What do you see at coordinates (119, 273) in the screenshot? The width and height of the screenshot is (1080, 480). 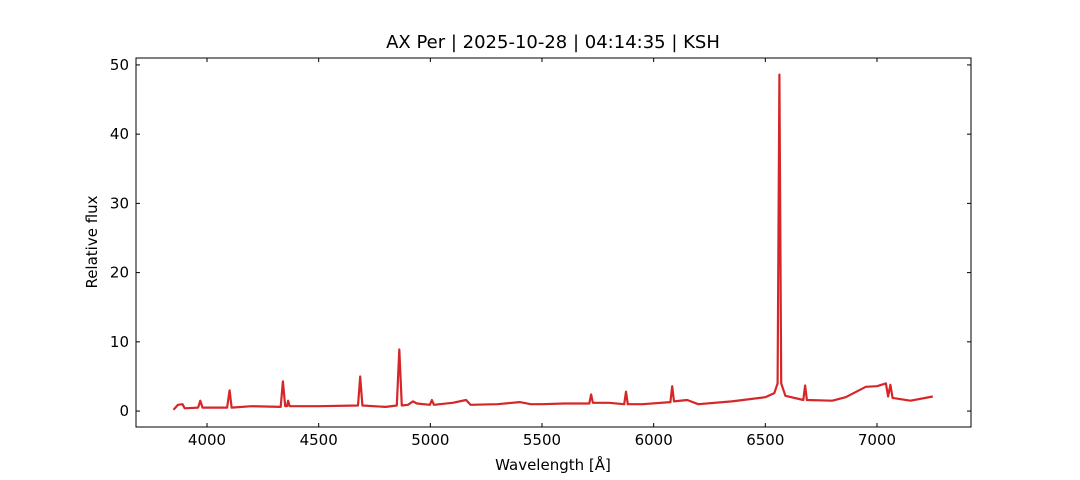 I see `y-tick-label: 20` at bounding box center [119, 273].